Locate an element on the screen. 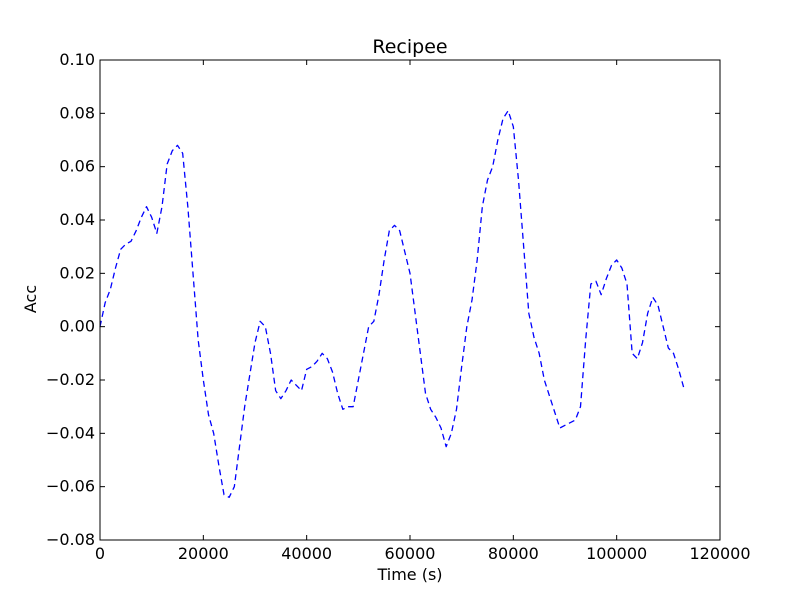  x-tick-label: 100000 is located at coordinates (616, 553).